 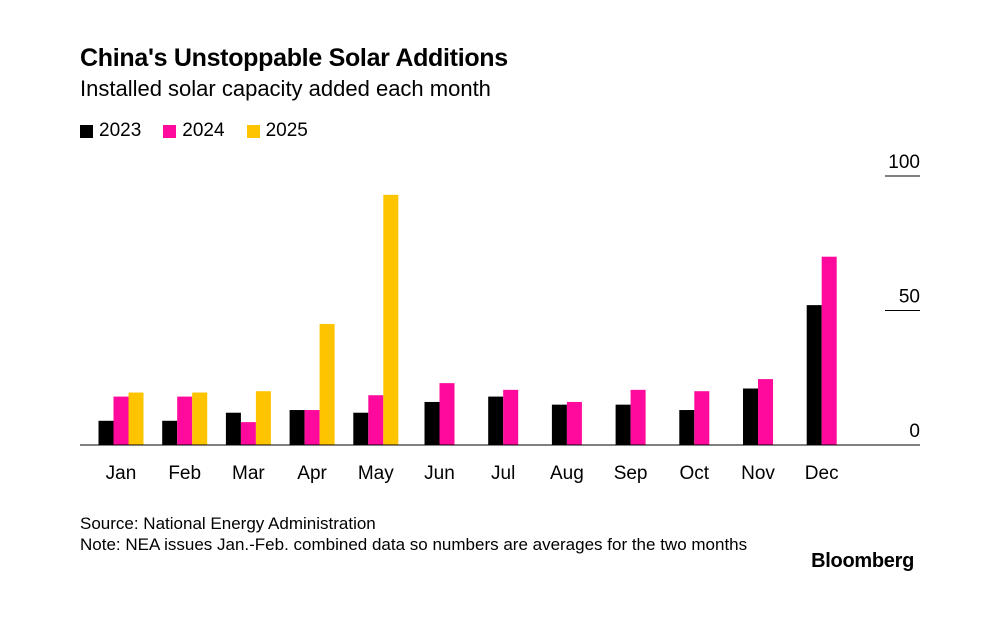 I want to click on bar-may-2024, so click(x=376, y=420).